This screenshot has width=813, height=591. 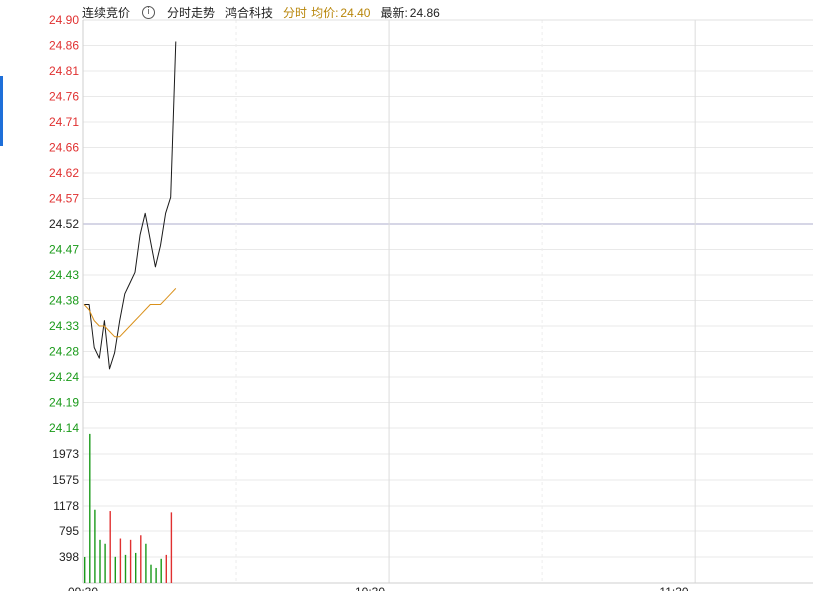 What do you see at coordinates (64, 148) in the screenshot?
I see `price-tick-label: 24.66` at bounding box center [64, 148].